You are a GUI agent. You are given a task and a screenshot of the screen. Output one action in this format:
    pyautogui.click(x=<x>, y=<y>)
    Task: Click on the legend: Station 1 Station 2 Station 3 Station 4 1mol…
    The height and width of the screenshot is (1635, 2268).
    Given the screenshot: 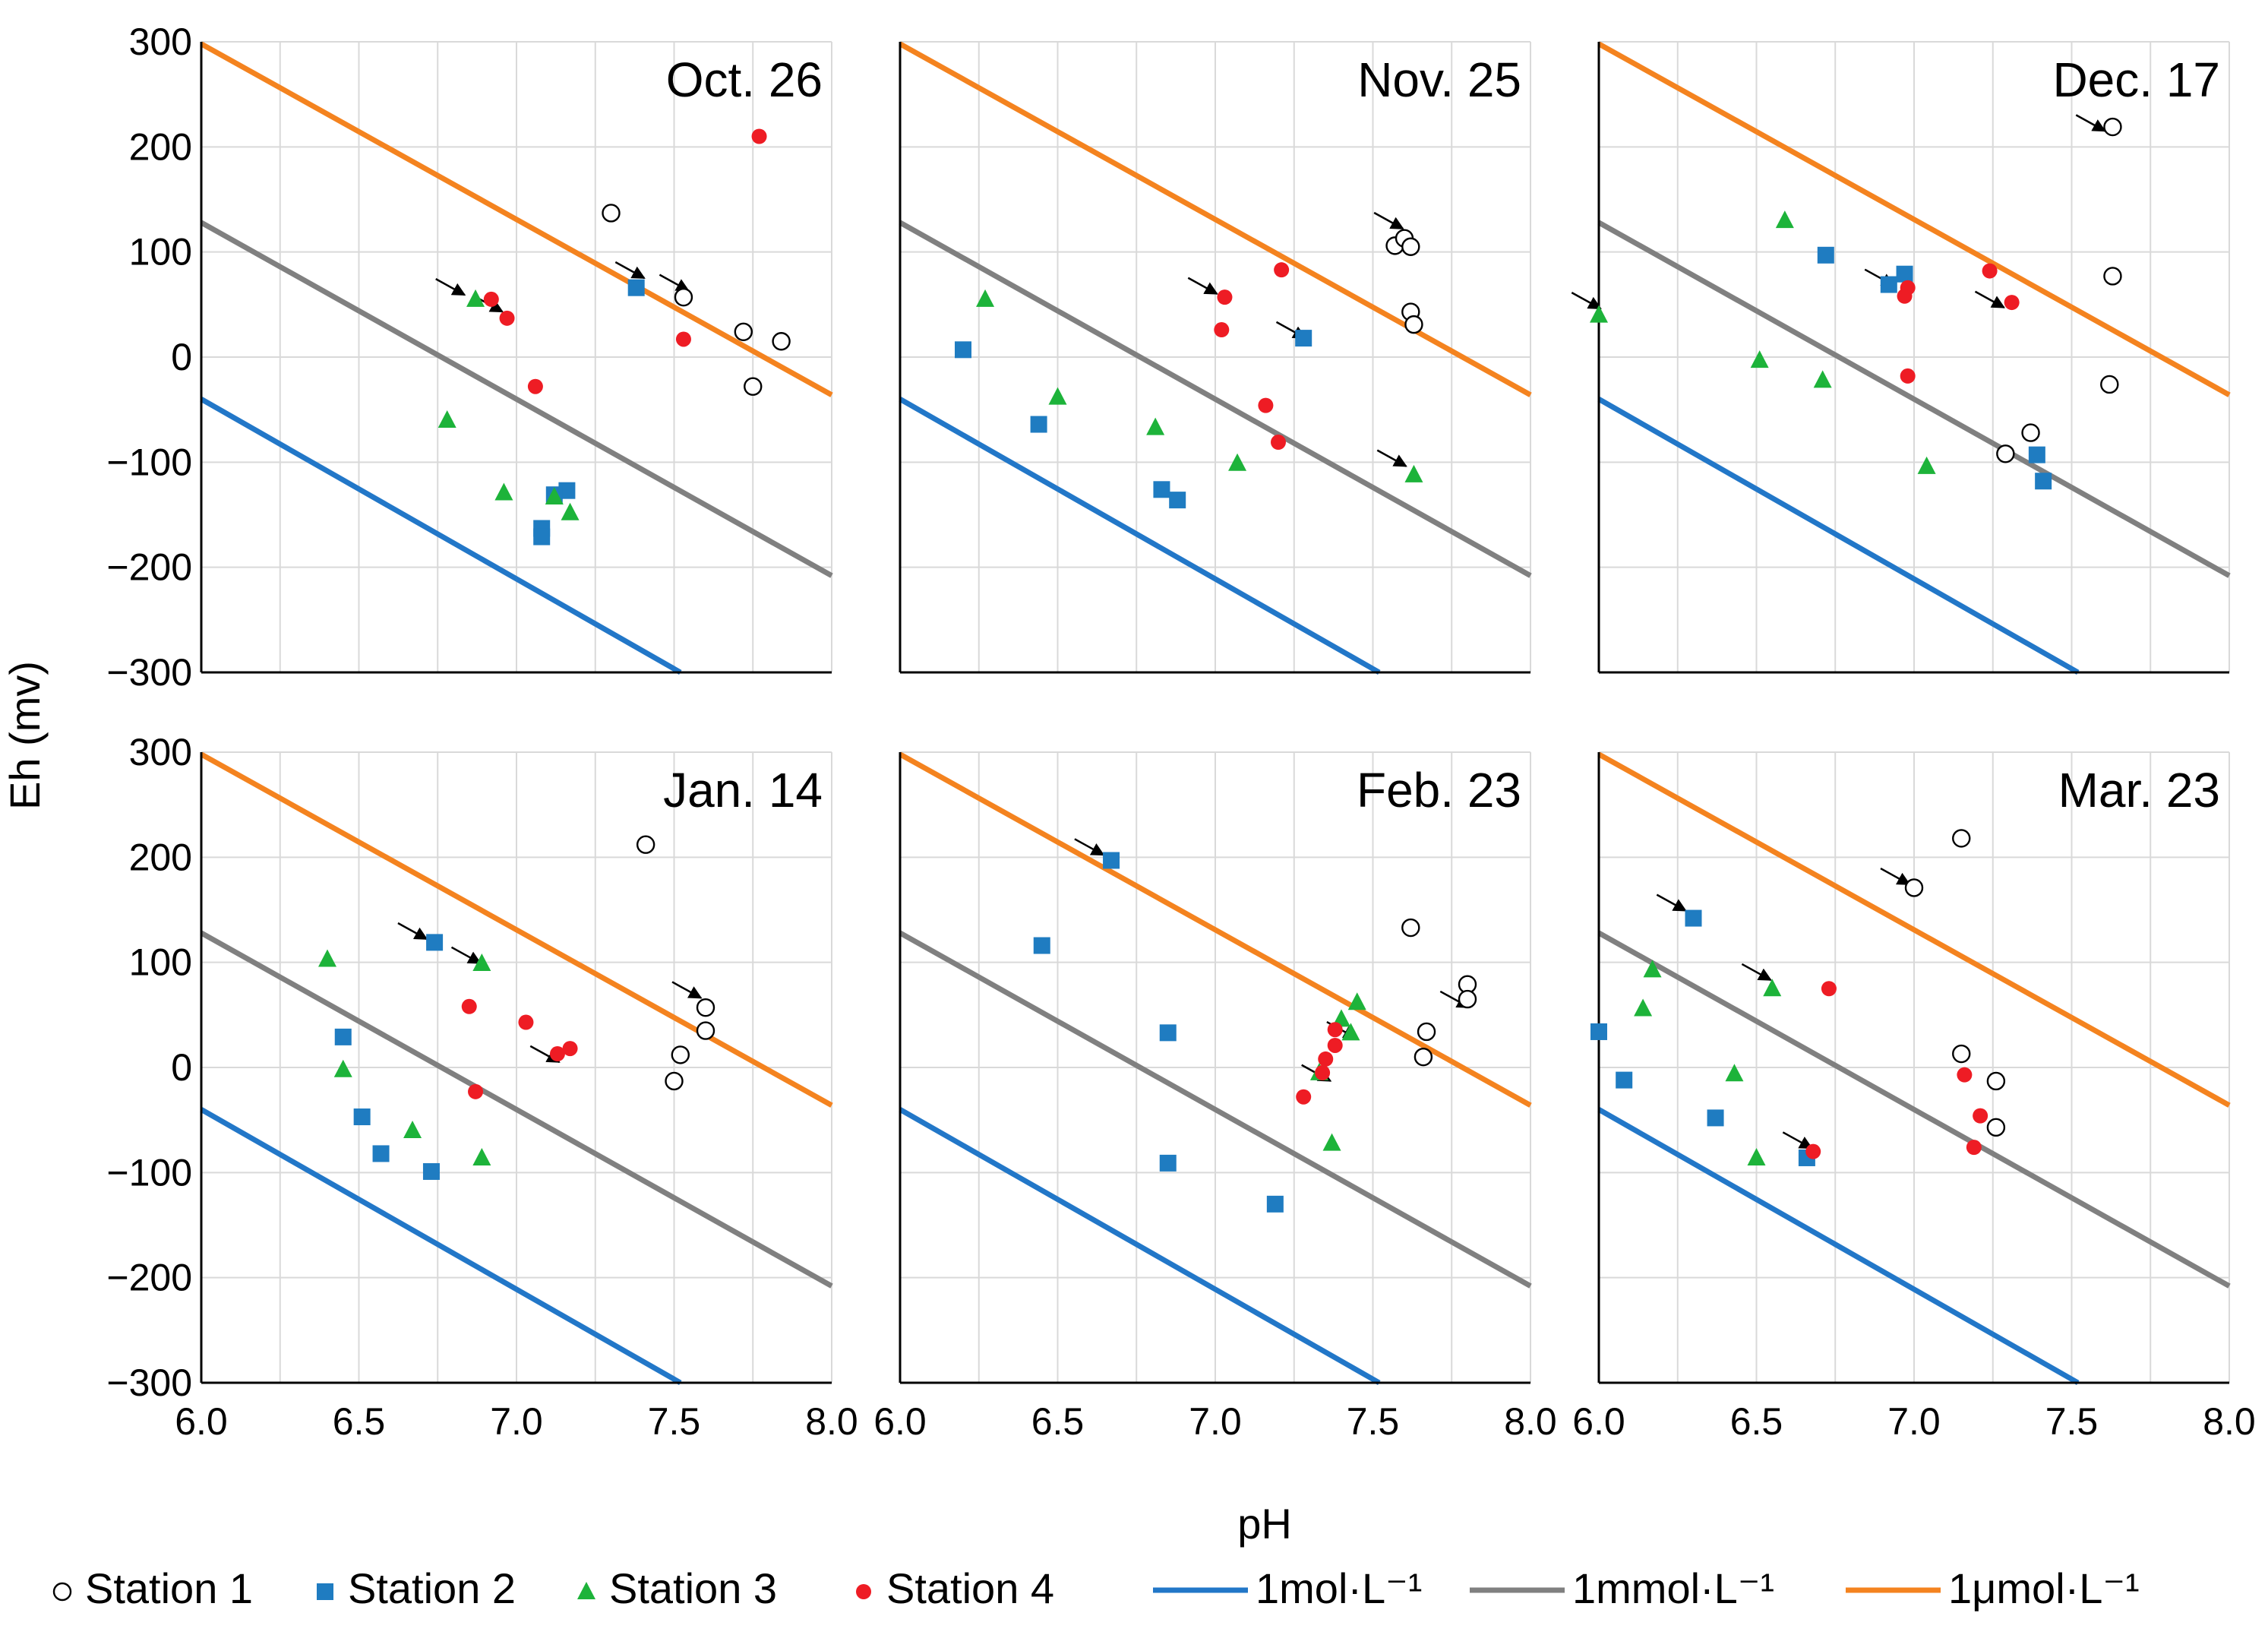 What is the action you would take?
    pyautogui.click(x=1096, y=1588)
    